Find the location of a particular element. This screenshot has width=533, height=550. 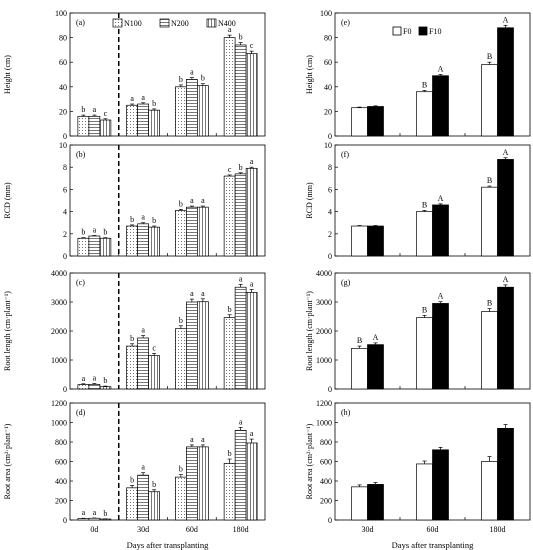

x-tick-label: 30d is located at coordinates (368, 529).